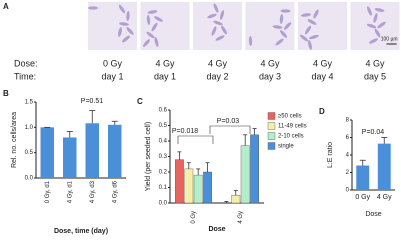 The image size is (401, 240). I want to click on time-value: day 5, so click(375, 76).